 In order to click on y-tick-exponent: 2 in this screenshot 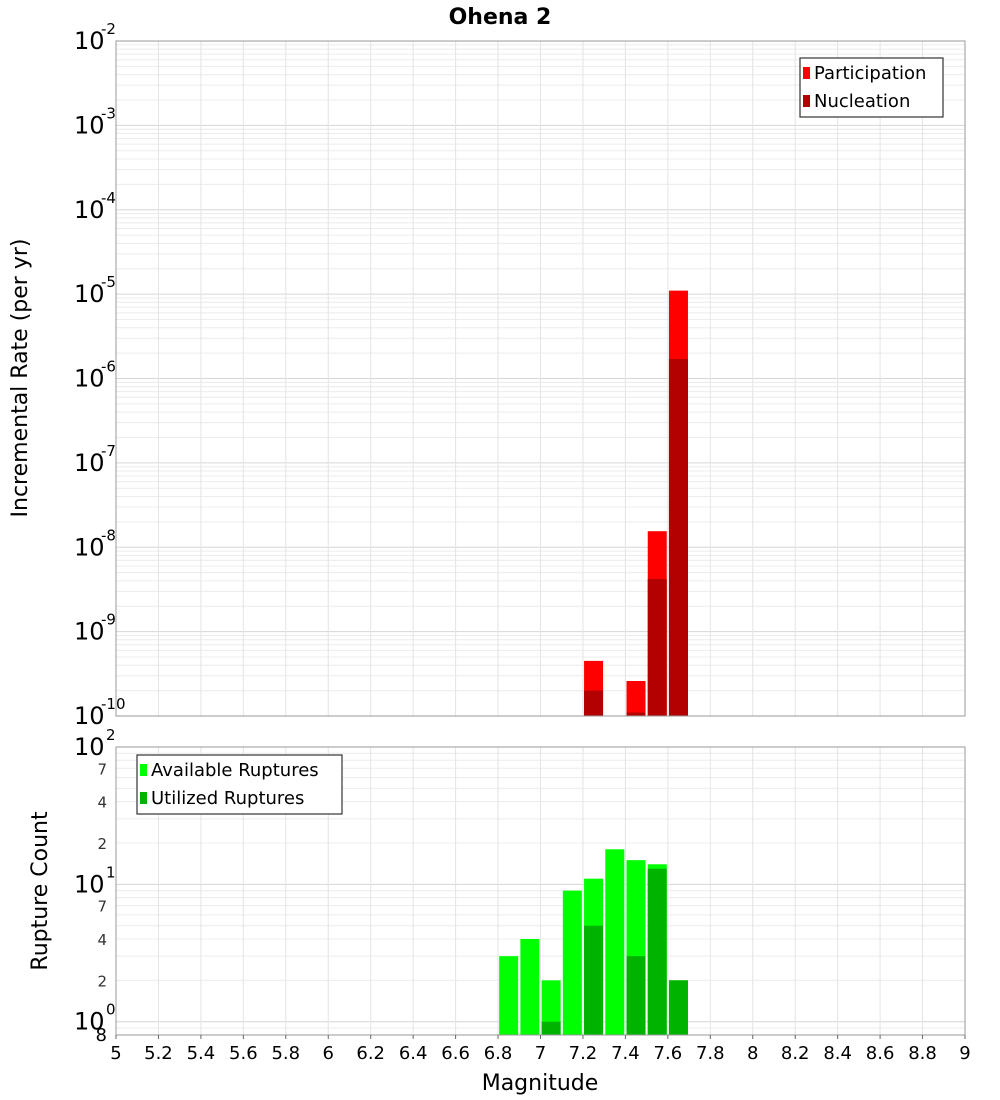, I will do `click(111, 735)`.